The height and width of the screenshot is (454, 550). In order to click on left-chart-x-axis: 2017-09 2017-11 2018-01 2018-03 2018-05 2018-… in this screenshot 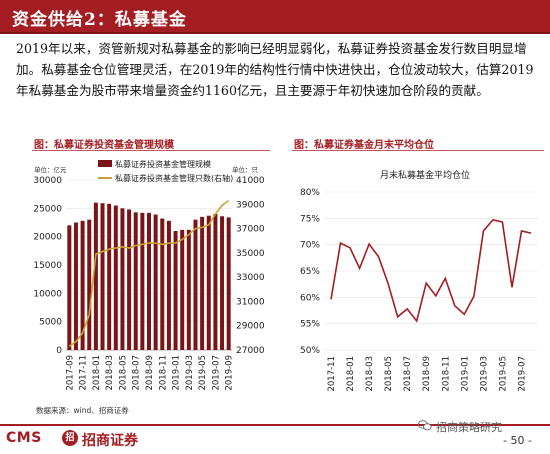, I will do `click(149, 373)`.